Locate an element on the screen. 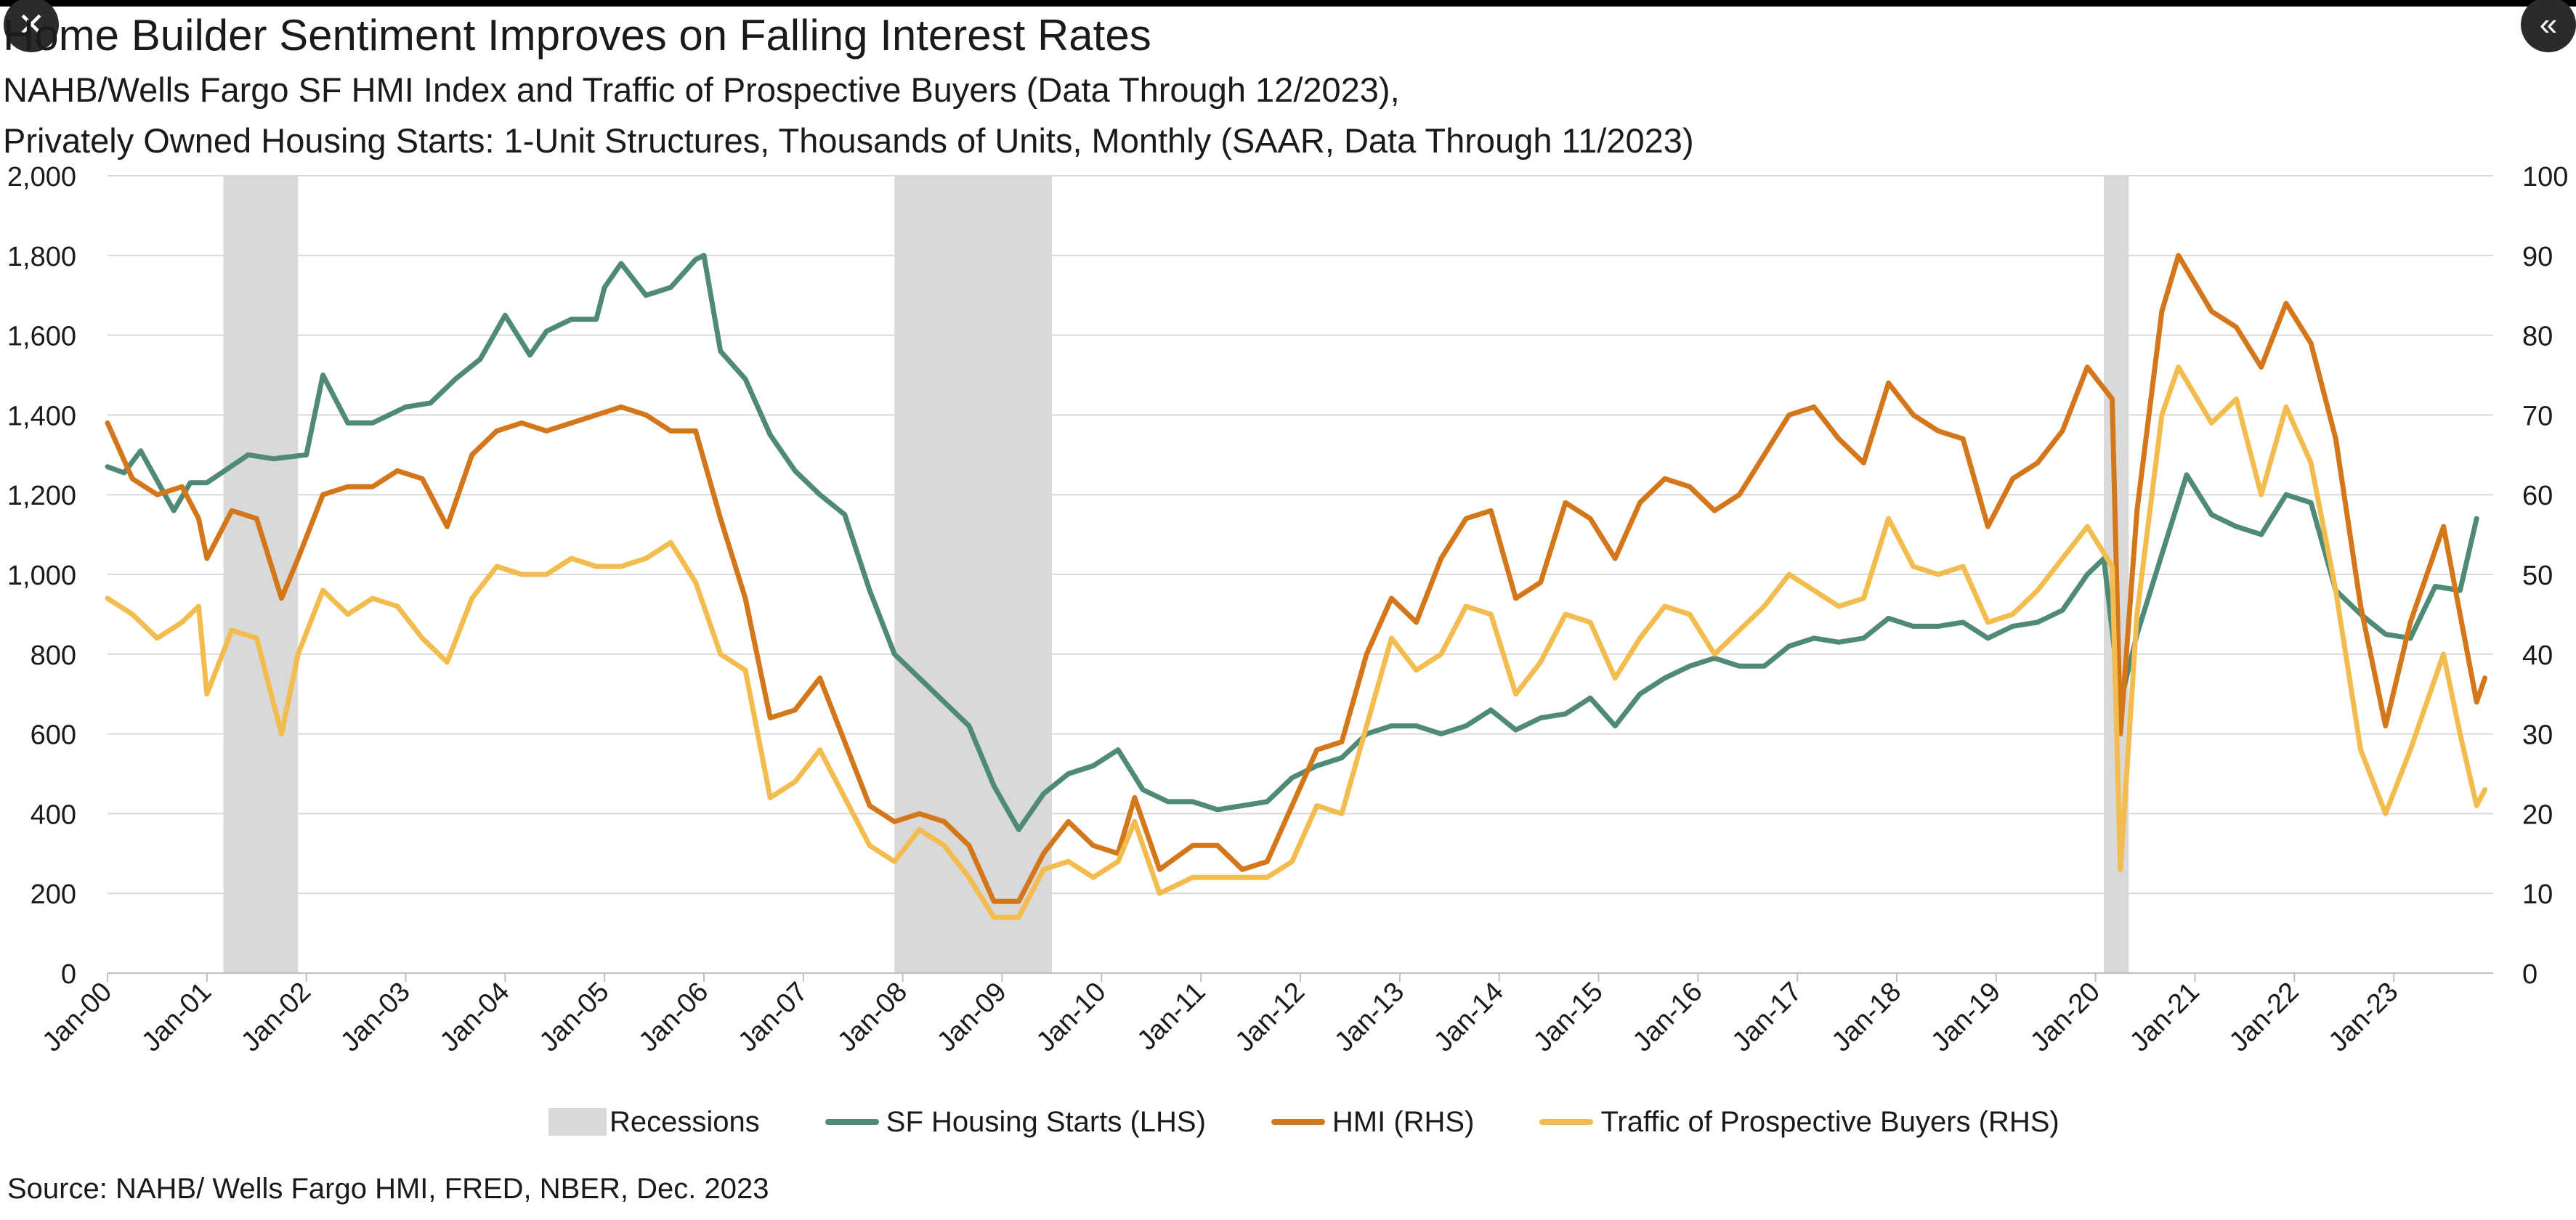 This screenshot has width=2576, height=1220. y-left-tick-label: 1,200 is located at coordinates (41, 496).